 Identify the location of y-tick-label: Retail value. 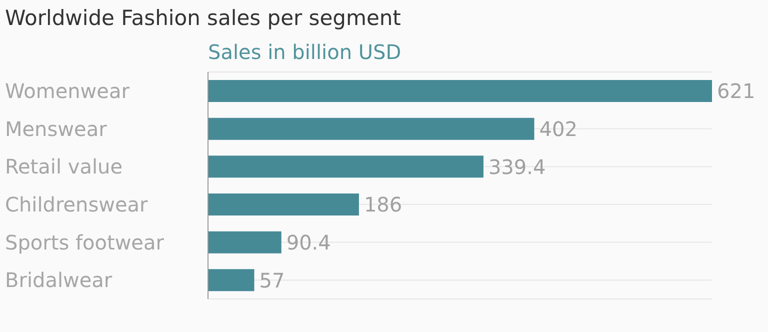
(63, 166).